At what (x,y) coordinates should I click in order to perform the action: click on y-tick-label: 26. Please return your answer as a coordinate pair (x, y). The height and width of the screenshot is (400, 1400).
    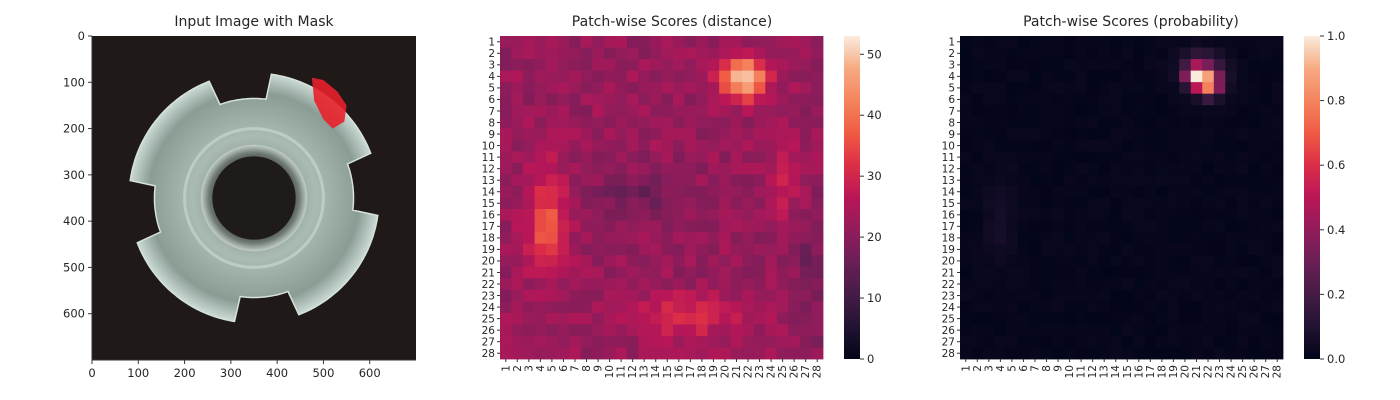
    Looking at the image, I should click on (949, 331).